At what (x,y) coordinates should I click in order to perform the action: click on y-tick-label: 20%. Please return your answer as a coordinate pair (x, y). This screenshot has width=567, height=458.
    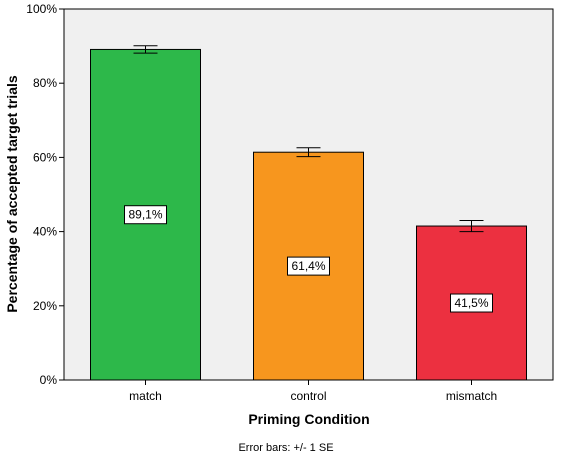
    Looking at the image, I should click on (45, 306).